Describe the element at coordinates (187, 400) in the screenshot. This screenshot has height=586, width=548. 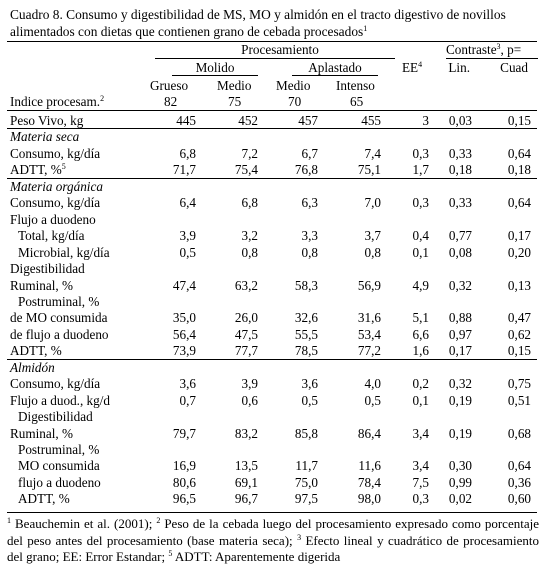
I see `table-cell: 0,7` at that location.